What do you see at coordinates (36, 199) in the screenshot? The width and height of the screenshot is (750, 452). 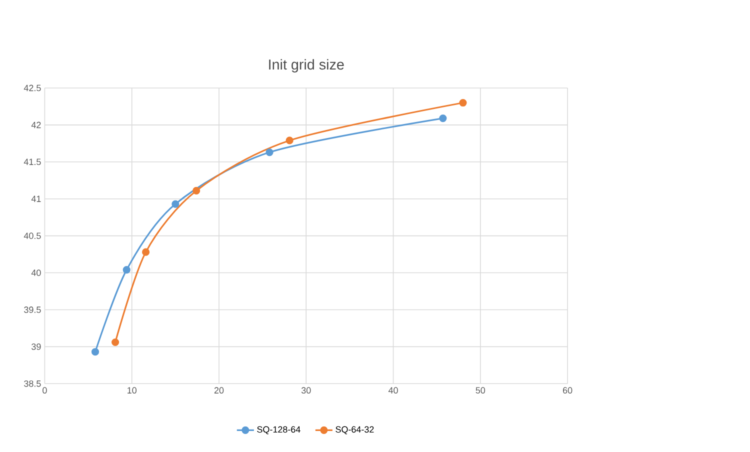 I see `y-tick-label: 41` at bounding box center [36, 199].